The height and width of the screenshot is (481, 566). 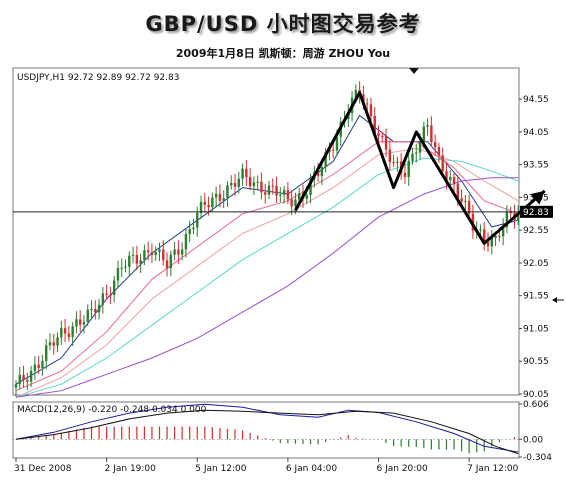 I want to click on macd-panel, so click(x=266, y=430).